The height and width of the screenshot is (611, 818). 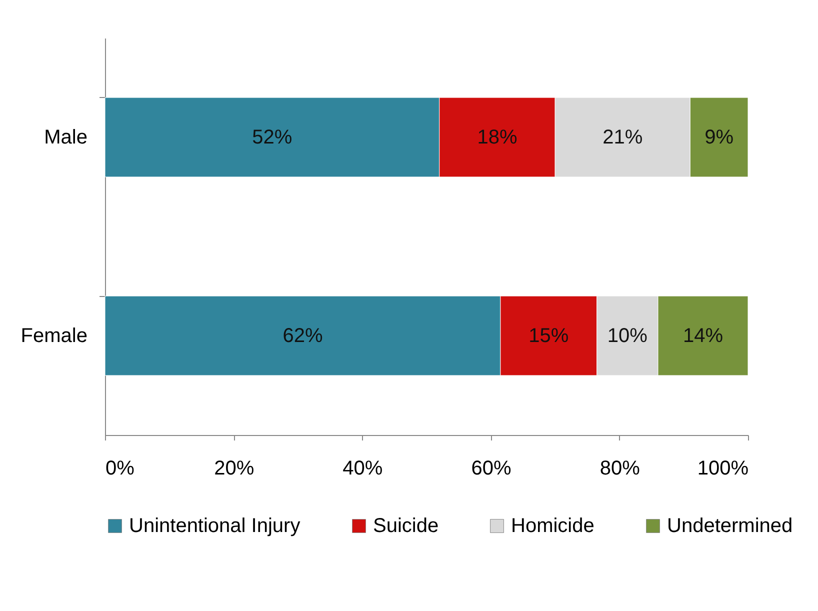 I want to click on x-tick-label: 40%, so click(x=362, y=469).